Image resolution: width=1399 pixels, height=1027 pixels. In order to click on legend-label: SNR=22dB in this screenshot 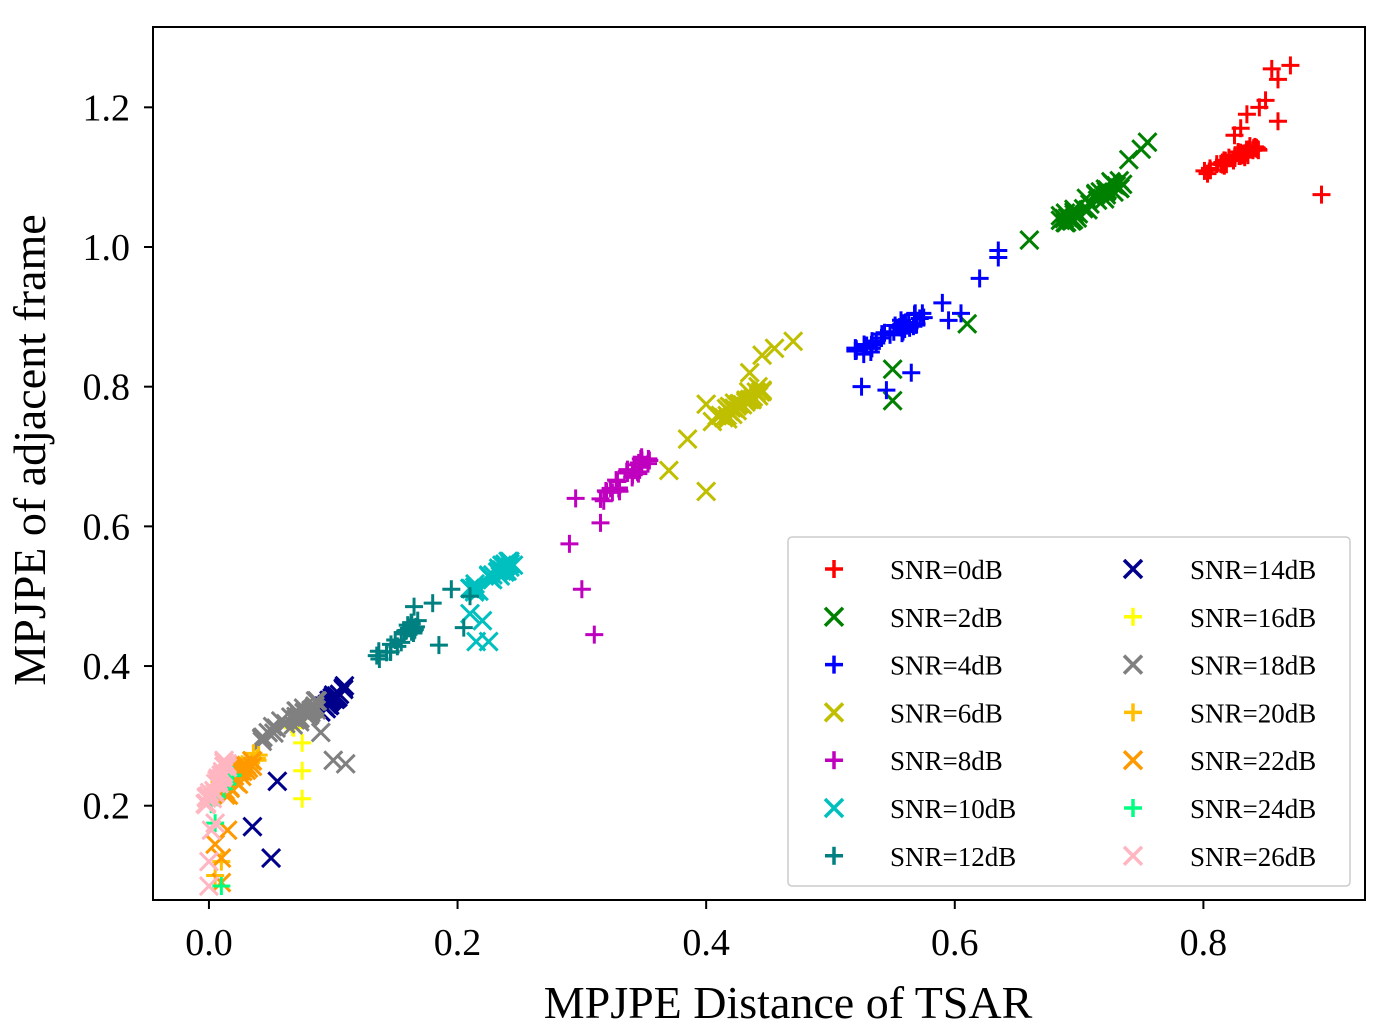, I will do `click(1253, 761)`.